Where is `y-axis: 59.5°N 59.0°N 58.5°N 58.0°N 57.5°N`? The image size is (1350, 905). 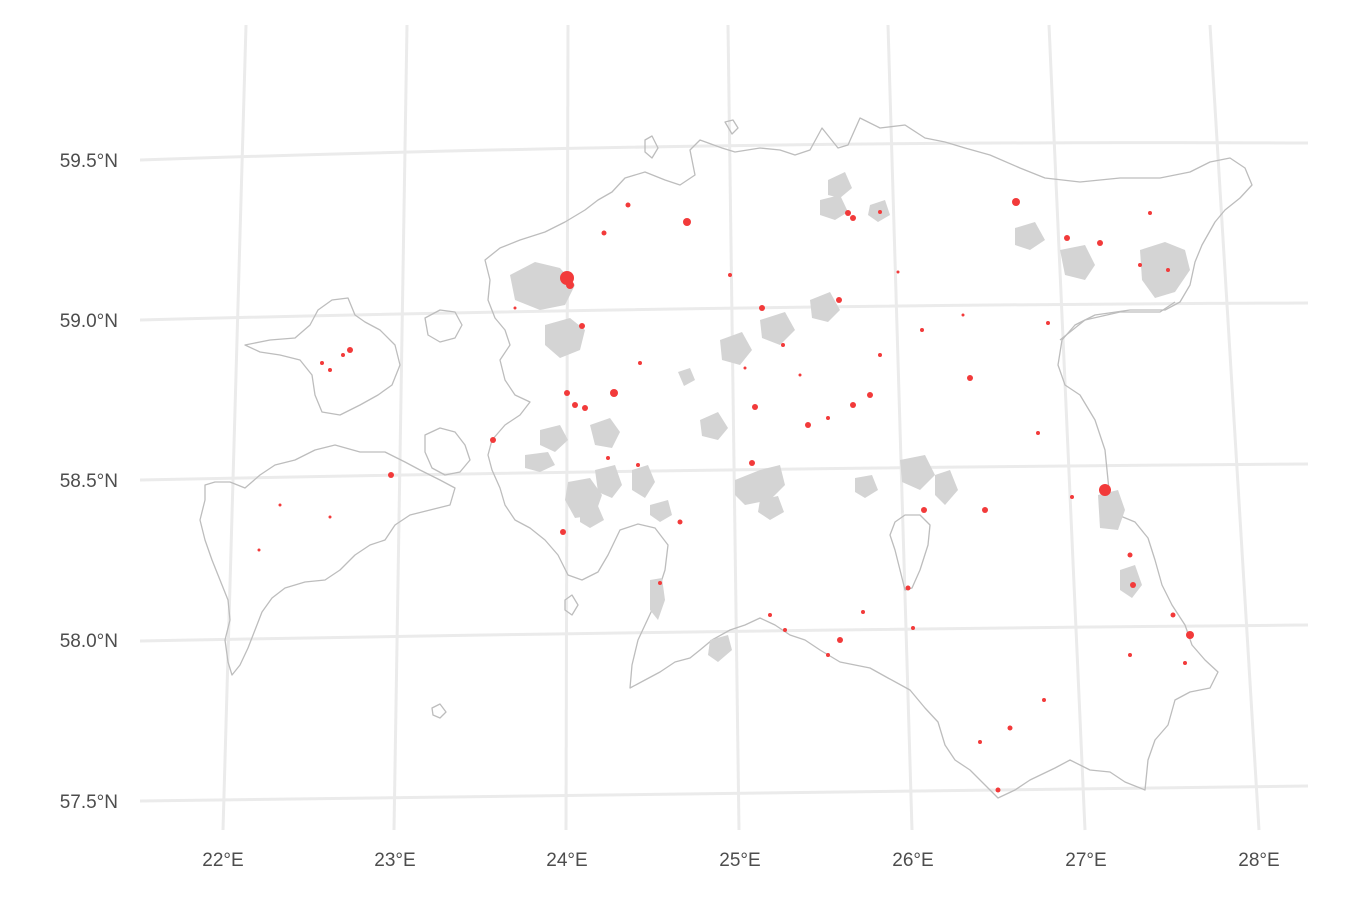
y-axis: 59.5°N 59.0°N 58.5°N 58.0°N 57.5°N is located at coordinates (89, 482).